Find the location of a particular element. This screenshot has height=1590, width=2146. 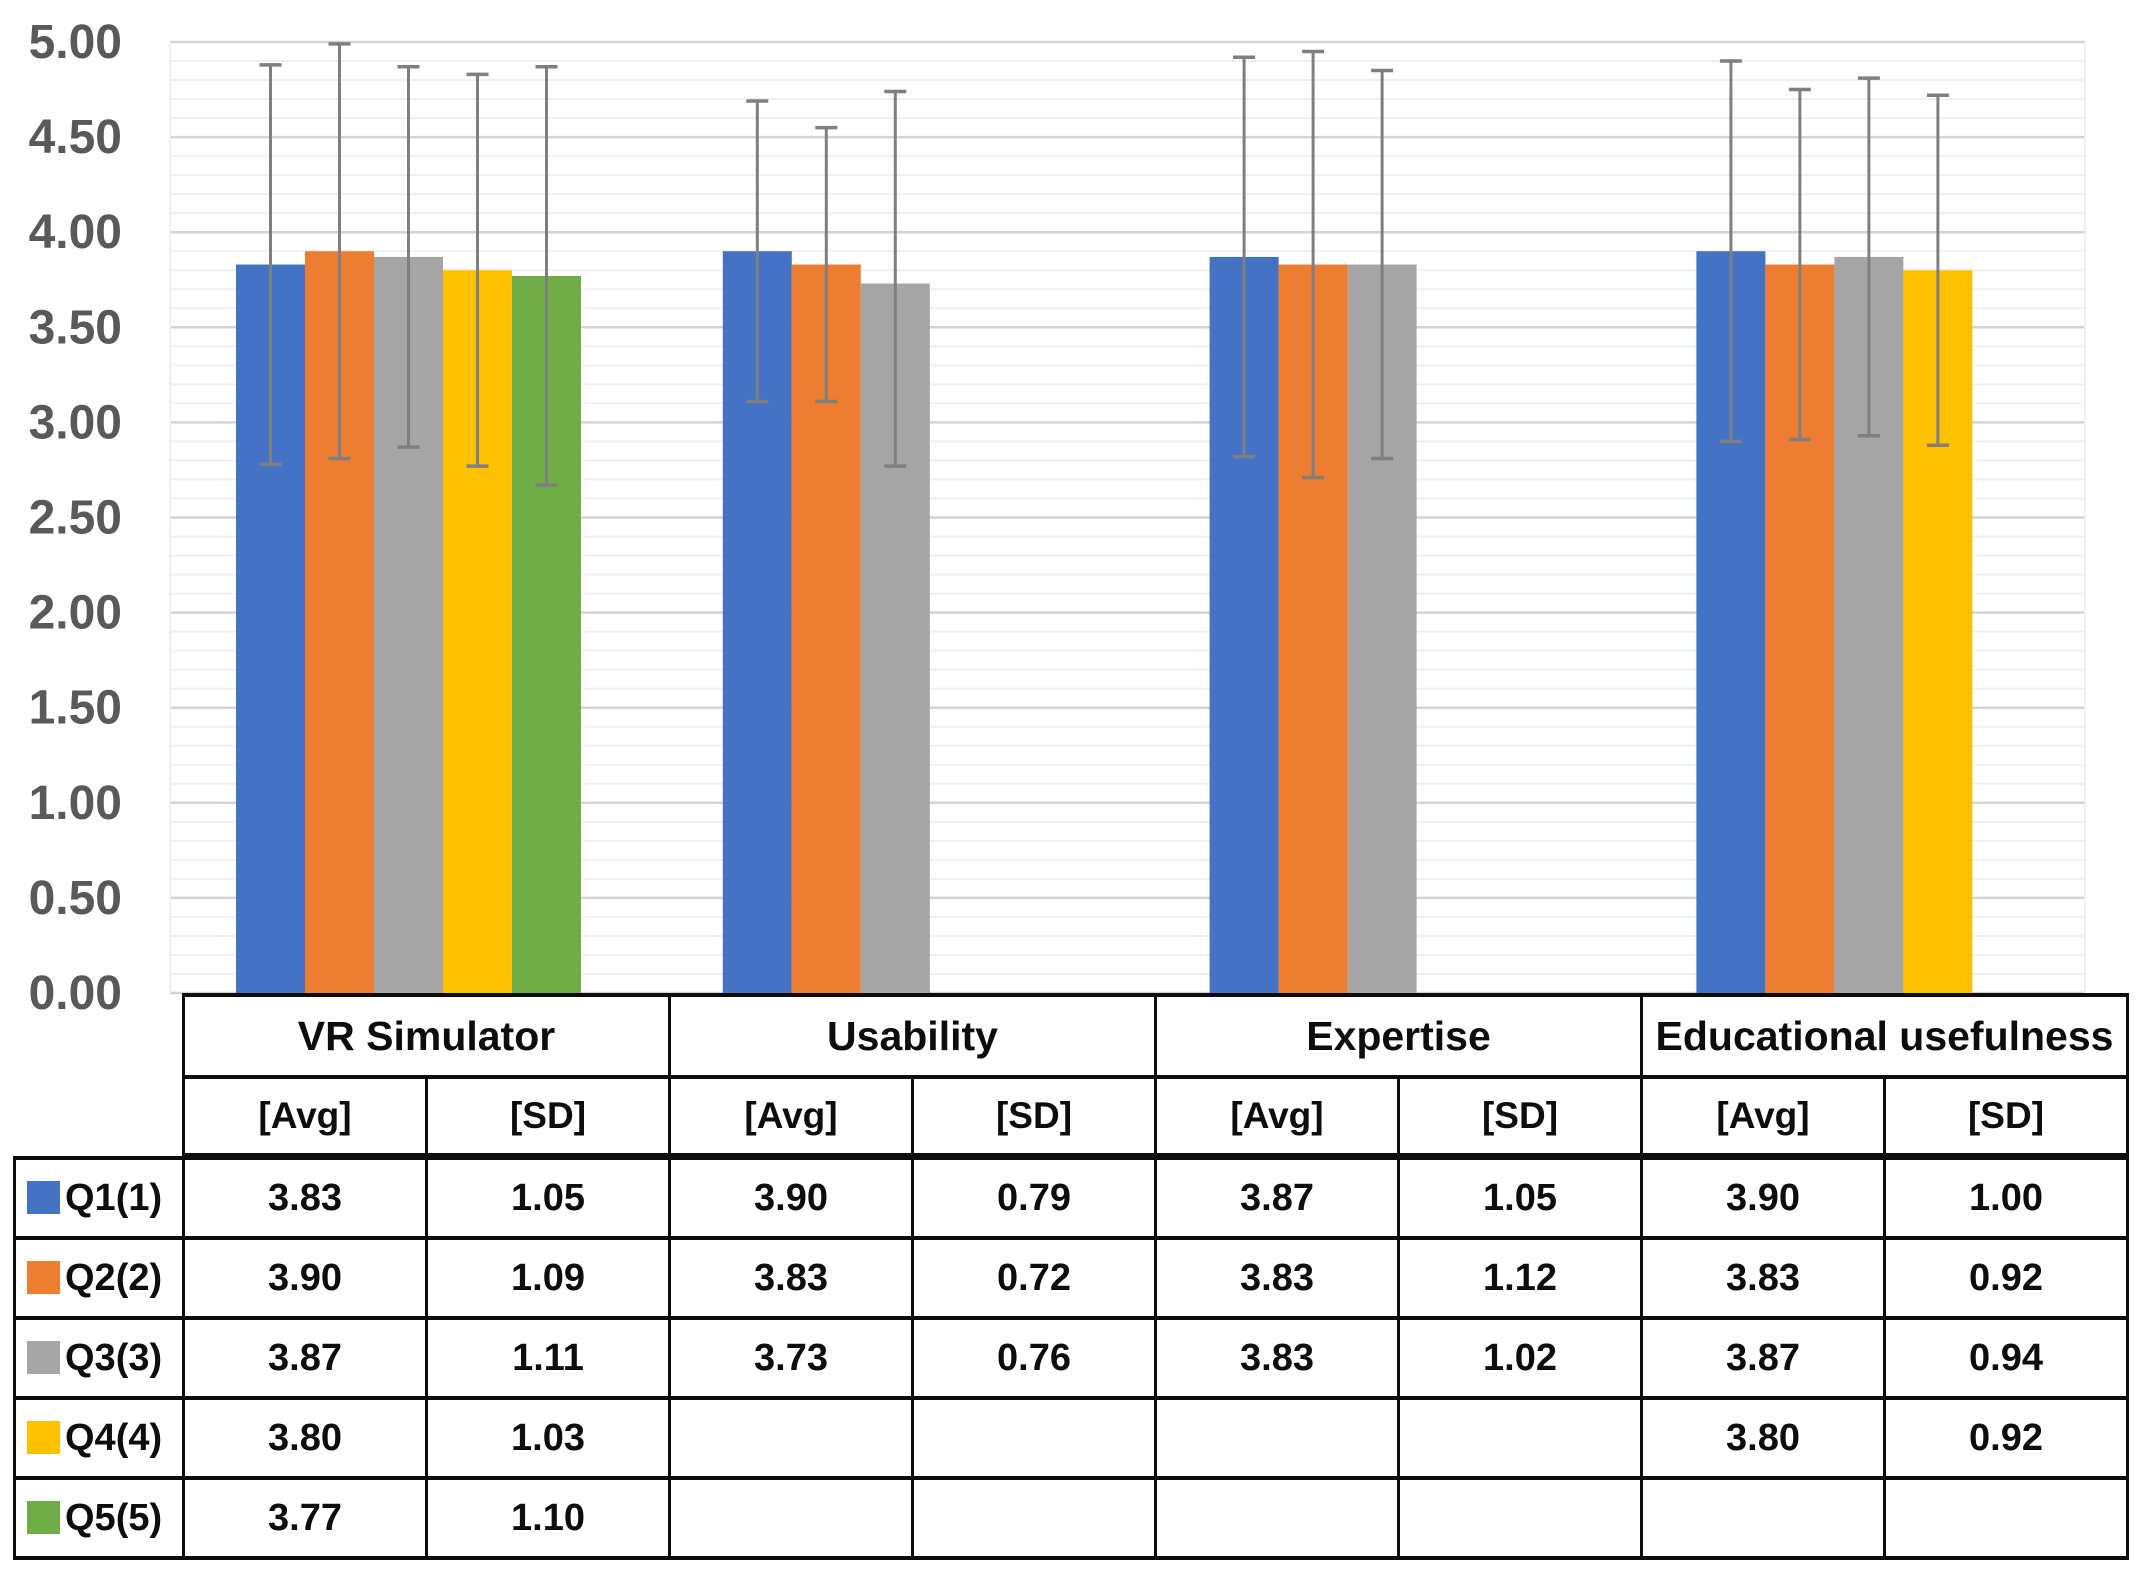

category-header-cell: Usability is located at coordinates (912, 1036).